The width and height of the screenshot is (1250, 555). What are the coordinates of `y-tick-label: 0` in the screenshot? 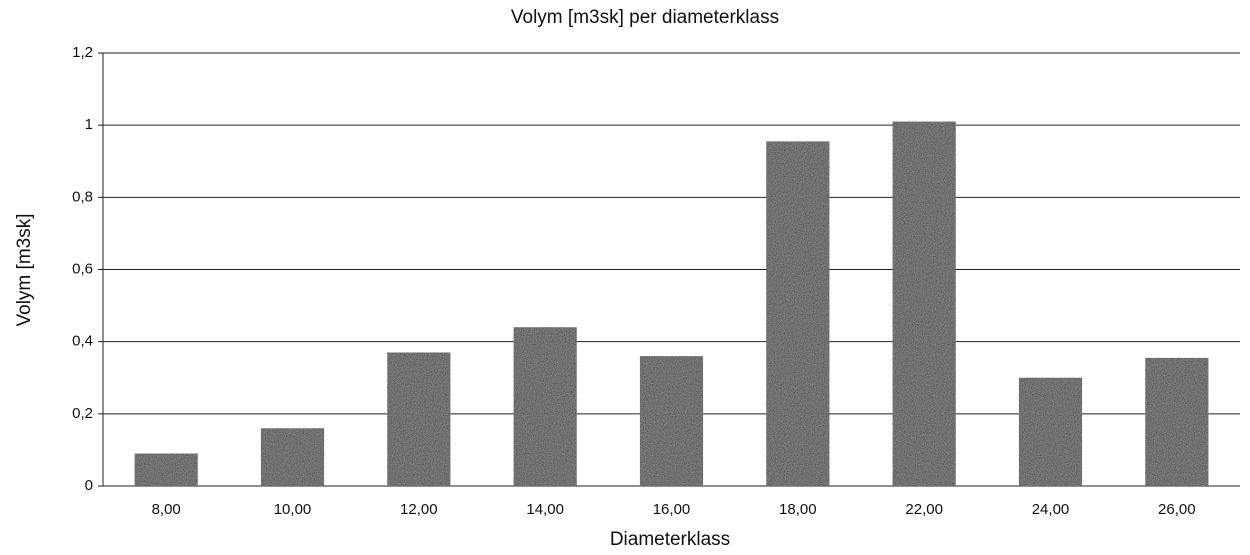 It's located at (89, 485).